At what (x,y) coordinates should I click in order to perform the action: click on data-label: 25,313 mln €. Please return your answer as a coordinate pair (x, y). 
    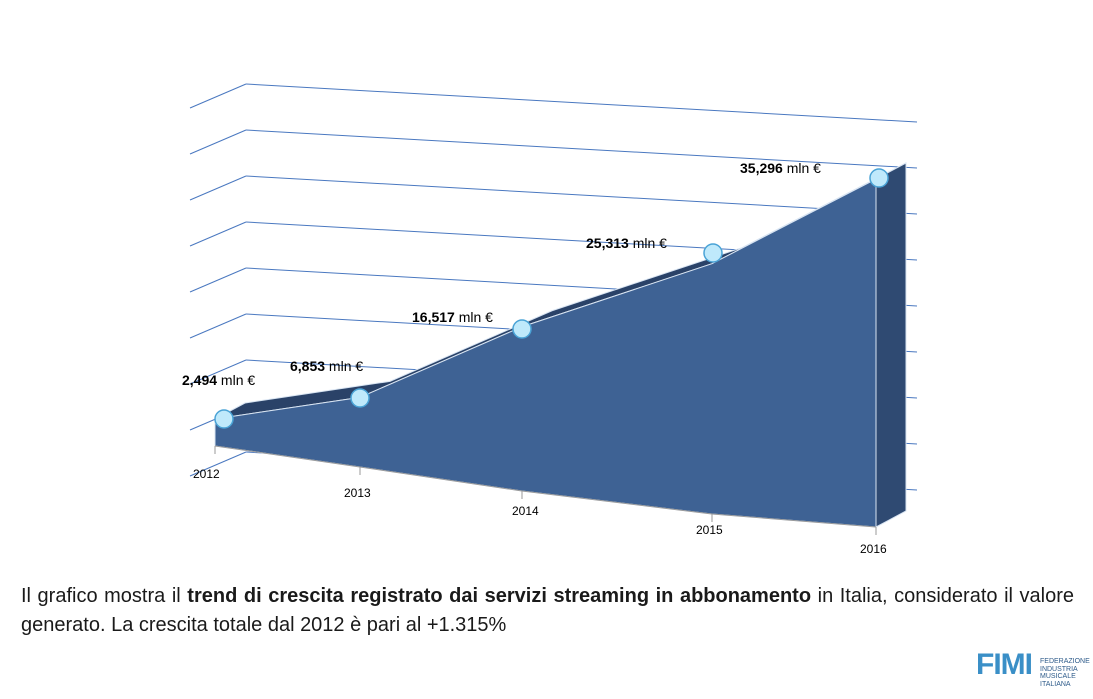
    Looking at the image, I should click on (626, 243).